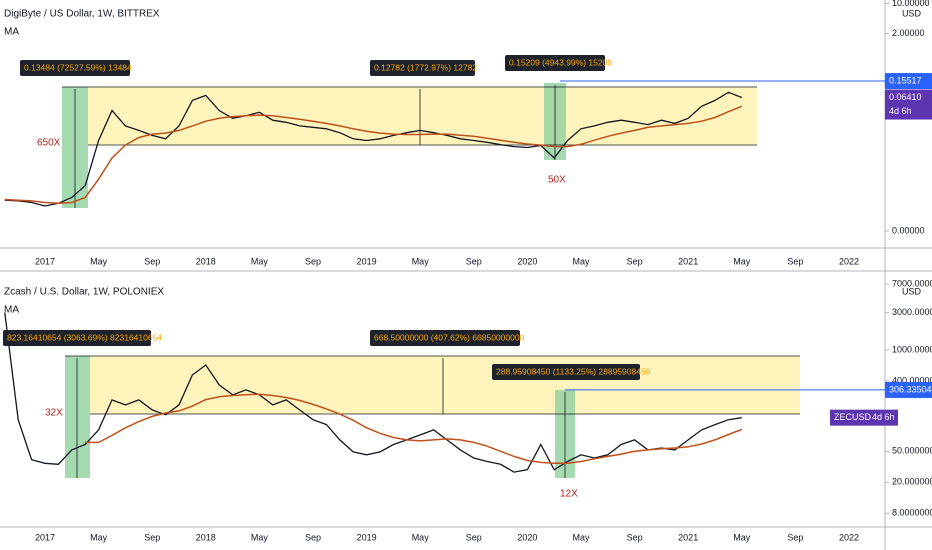 This screenshot has height=550, width=932. I want to click on y-tick-label: 0.00000, so click(908, 230).